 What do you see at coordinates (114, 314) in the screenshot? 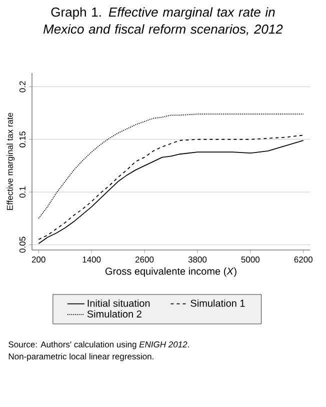
I see `legend-label: Simulation 2` at bounding box center [114, 314].